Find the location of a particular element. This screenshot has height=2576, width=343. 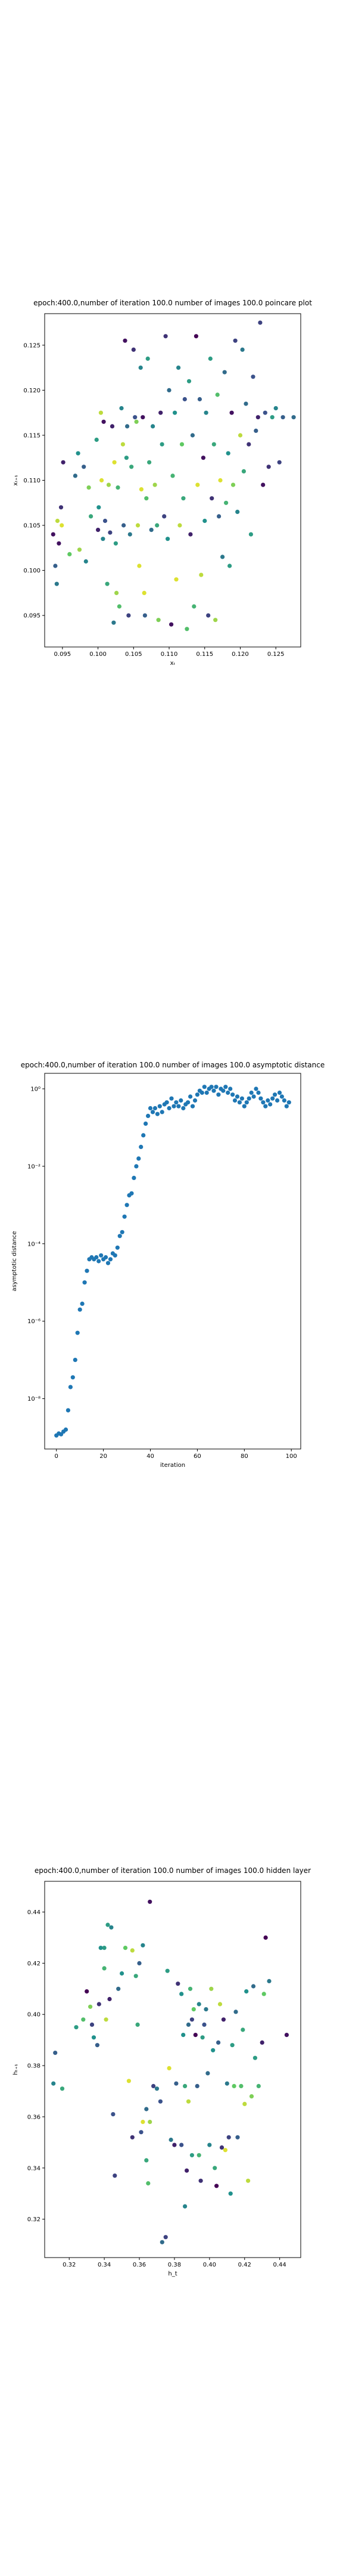

y-tick-label: 0.120 is located at coordinates (32, 391).